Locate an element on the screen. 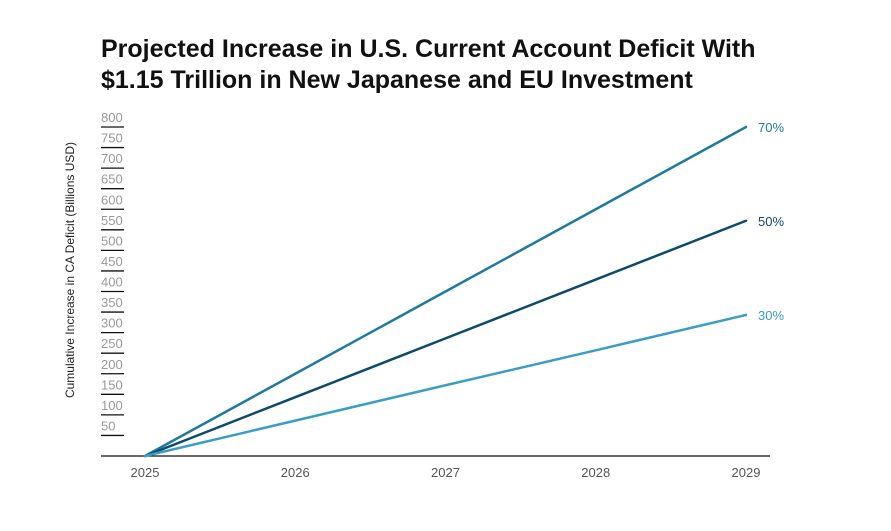 This screenshot has width=891, height=531. x-axis: 2025 2026 2027 2028 2029 is located at coordinates (446, 472).